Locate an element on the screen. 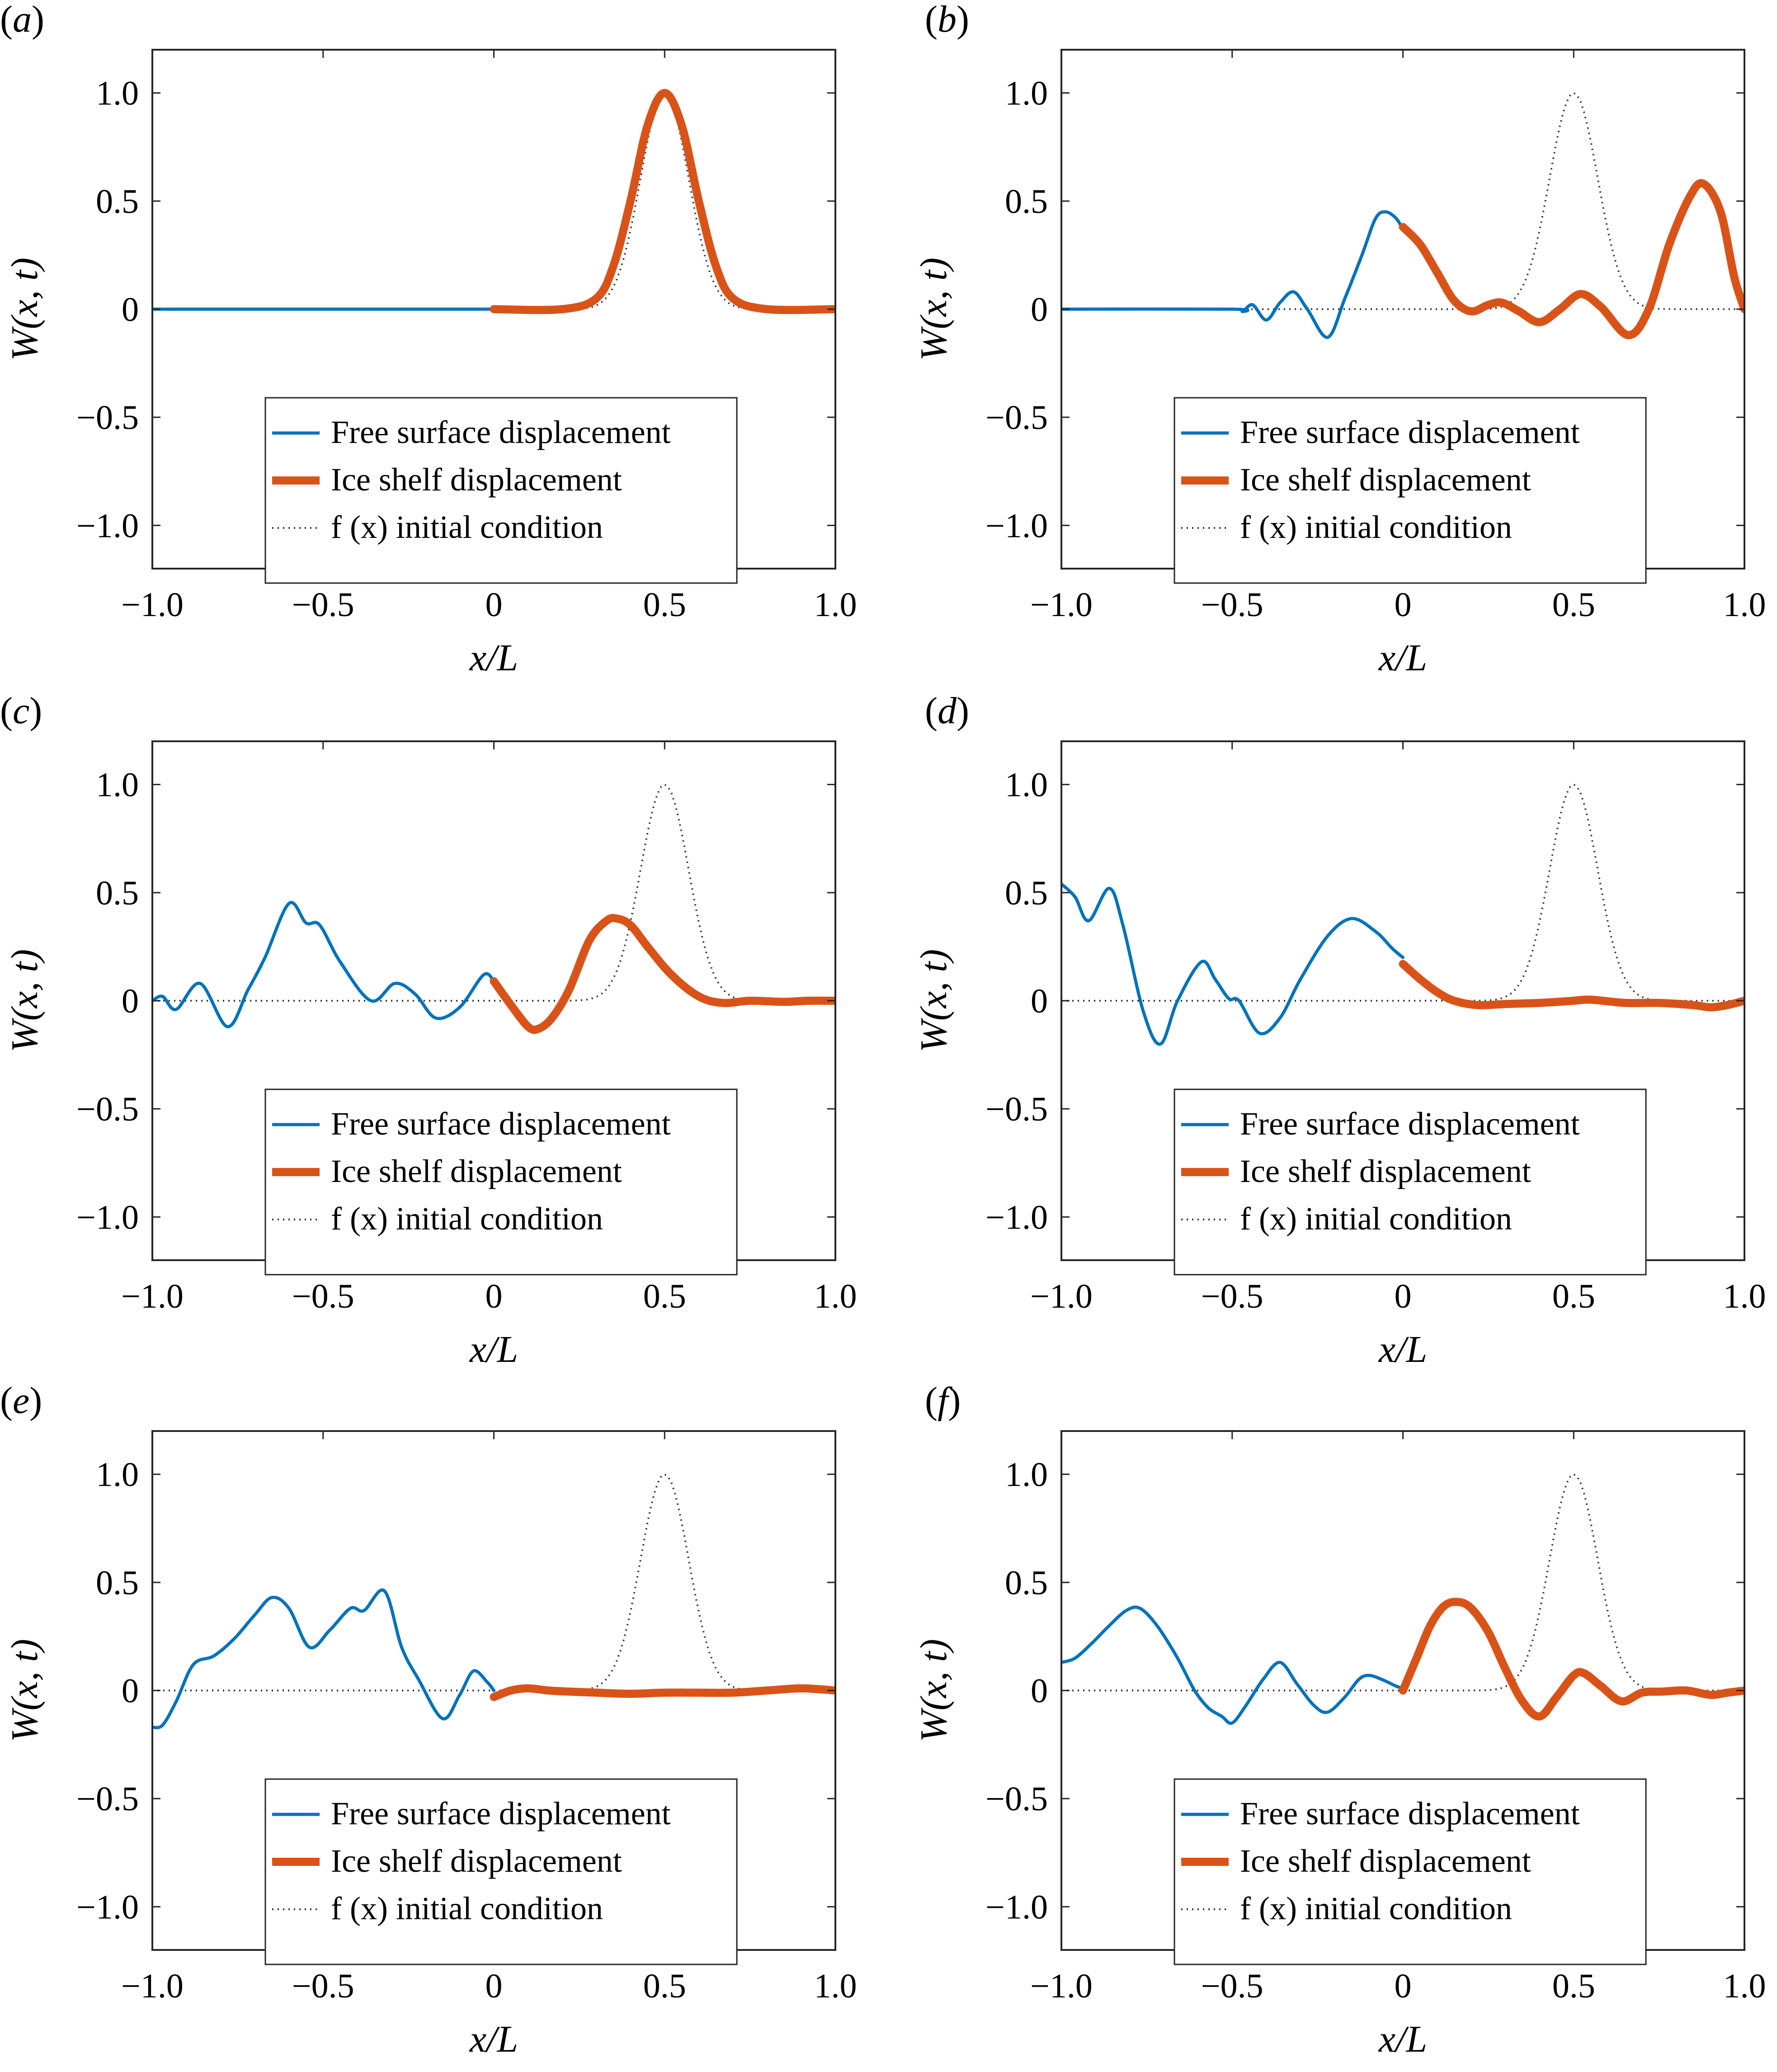 This screenshot has height=2072, width=1777. panel-label: (b) is located at coordinates (947, 20).